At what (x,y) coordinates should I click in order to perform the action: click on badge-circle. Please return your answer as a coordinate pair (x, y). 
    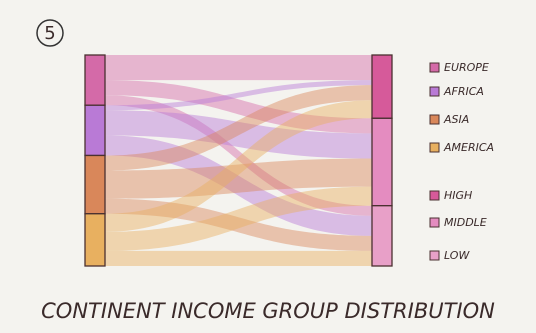
    Looking at the image, I should click on (50, 33).